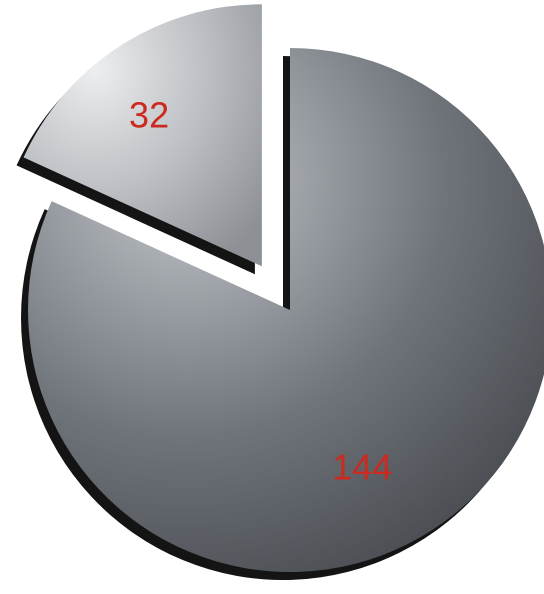 This screenshot has width=544, height=594. What do you see at coordinates (362, 467) in the screenshot?
I see `pie-slice-label-0: 144` at bounding box center [362, 467].